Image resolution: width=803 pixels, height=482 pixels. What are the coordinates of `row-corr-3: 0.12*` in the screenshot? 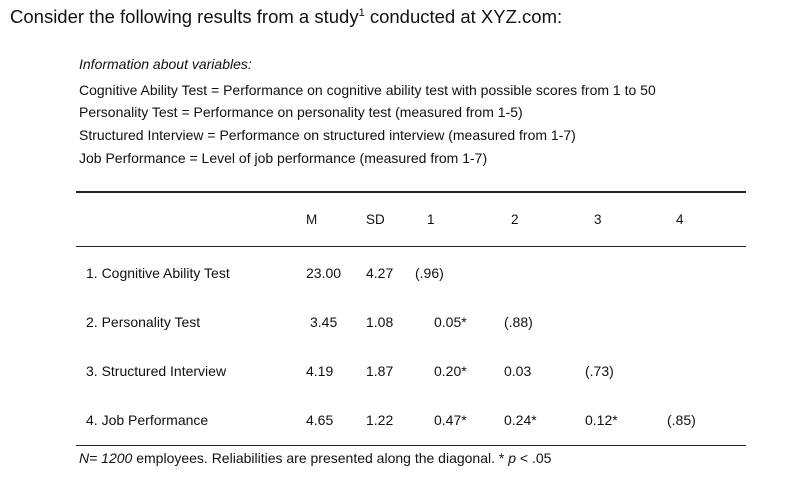 It's located at (601, 420).